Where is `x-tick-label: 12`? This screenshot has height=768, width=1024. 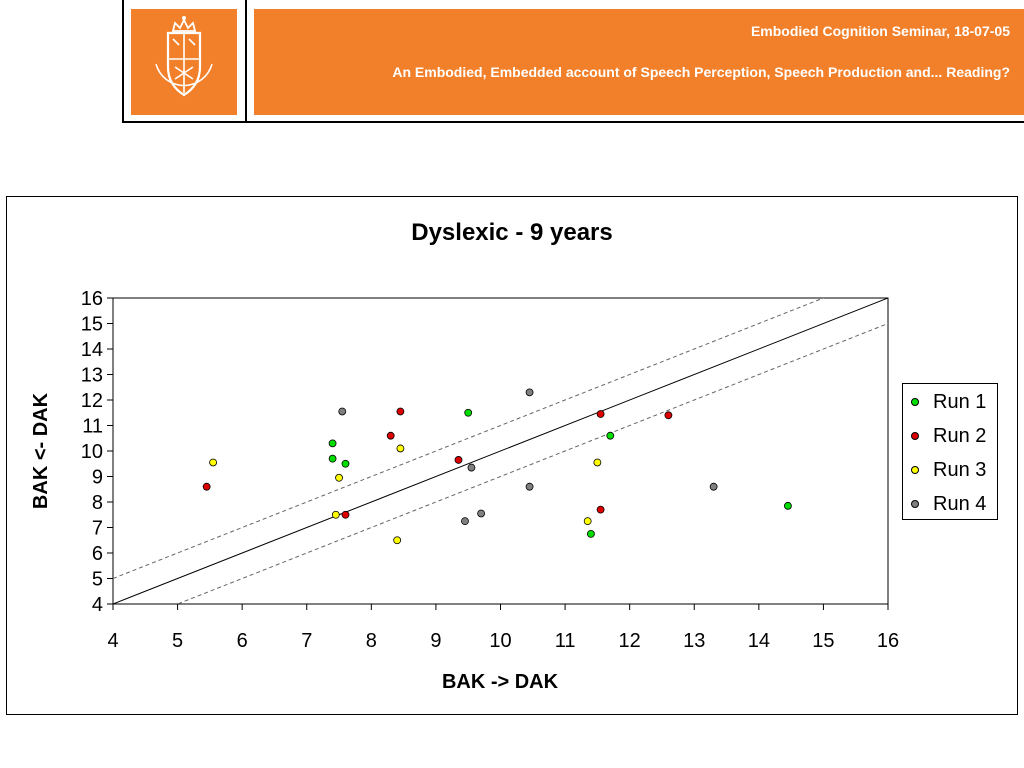
x-tick-label: 12 is located at coordinates (630, 641).